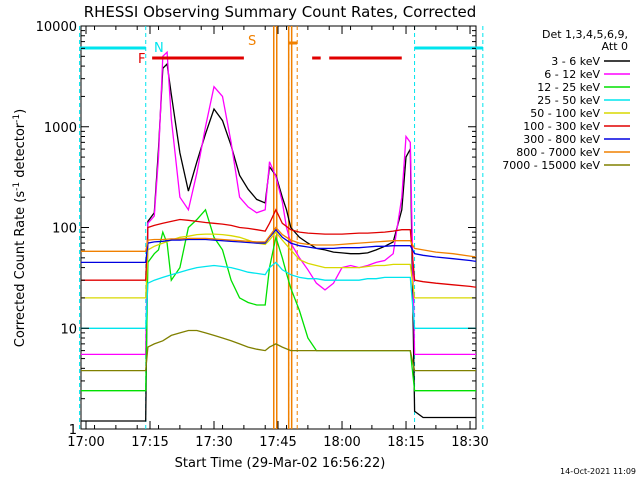  Describe the element at coordinates (405, 442) in the screenshot. I see `x-tick-label: 18:15` at that location.